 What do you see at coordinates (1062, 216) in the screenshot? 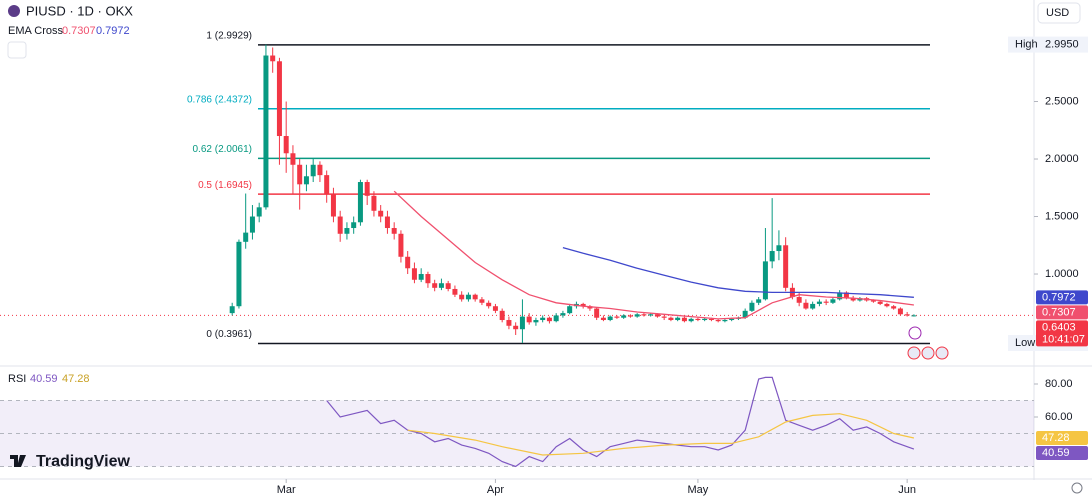
I see `y-tick-label: 1.5000` at bounding box center [1062, 216].